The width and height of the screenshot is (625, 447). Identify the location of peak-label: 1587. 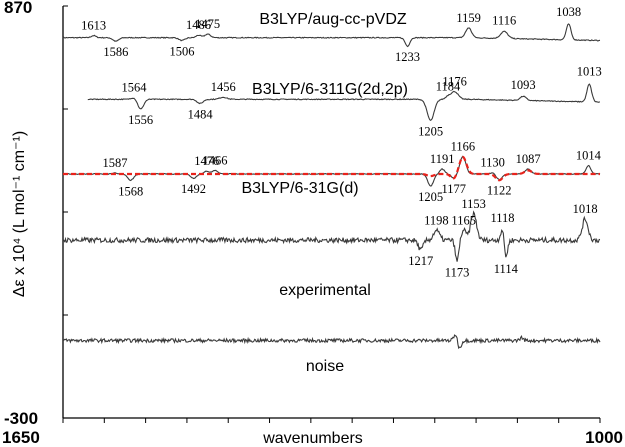
(115, 163).